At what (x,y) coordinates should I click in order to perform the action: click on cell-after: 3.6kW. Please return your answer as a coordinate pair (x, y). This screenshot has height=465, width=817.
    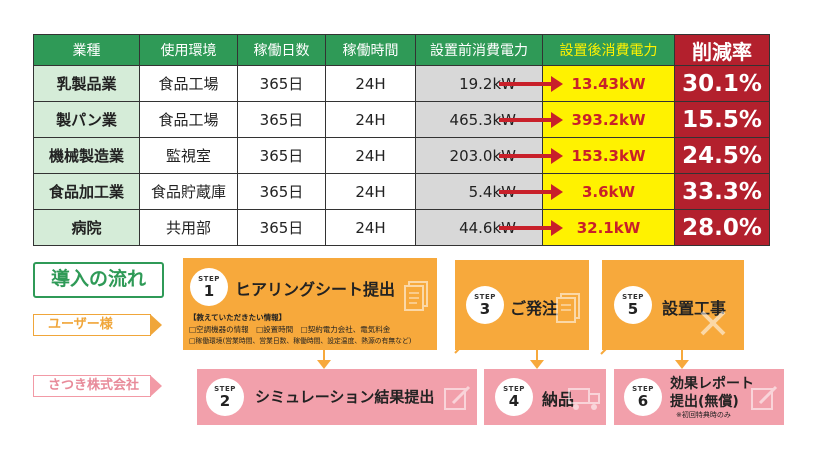
    Looking at the image, I should click on (587, 191).